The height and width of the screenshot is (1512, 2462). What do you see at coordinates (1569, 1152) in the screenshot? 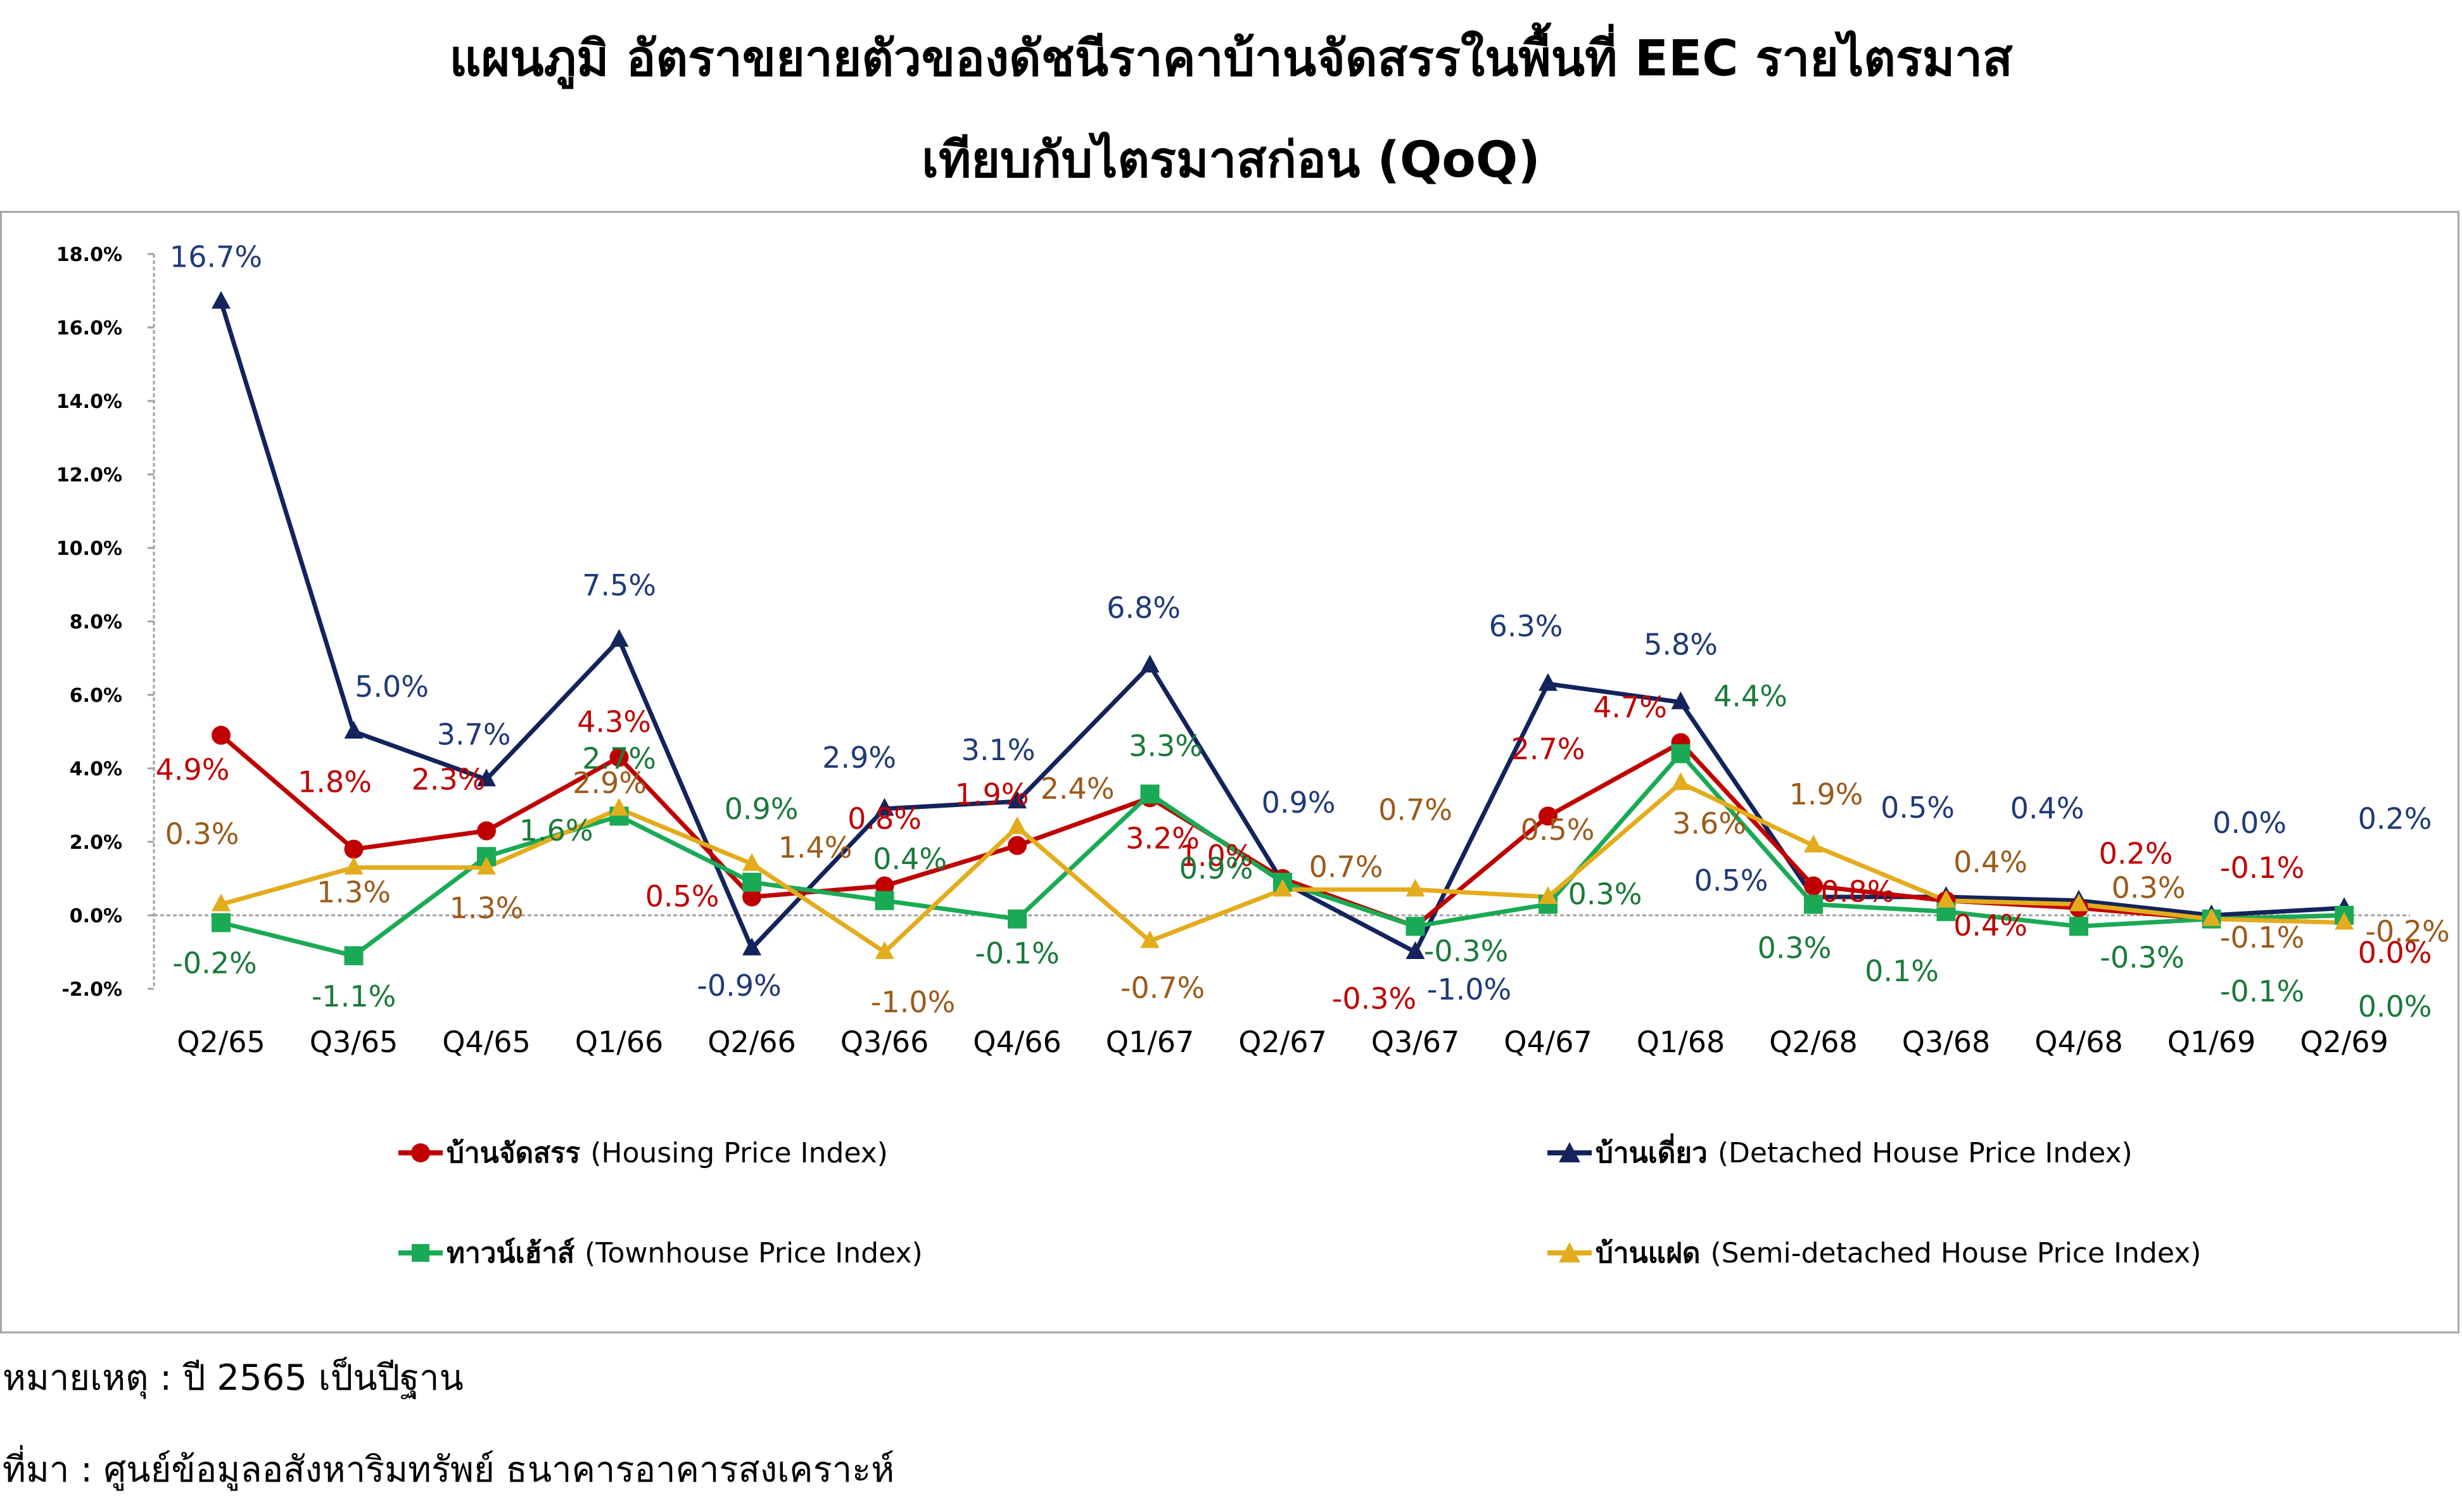
I see `legend-swatch-detached` at bounding box center [1569, 1152].